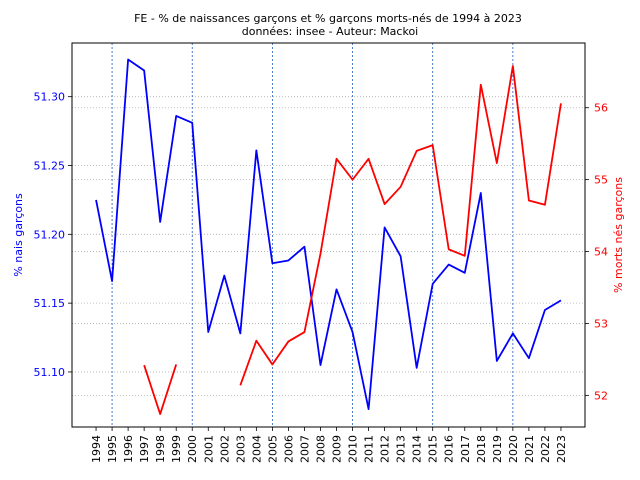 This screenshot has width=640, height=480. Describe the element at coordinates (417, 449) in the screenshot. I see `x-tick-label: 2014` at that location.